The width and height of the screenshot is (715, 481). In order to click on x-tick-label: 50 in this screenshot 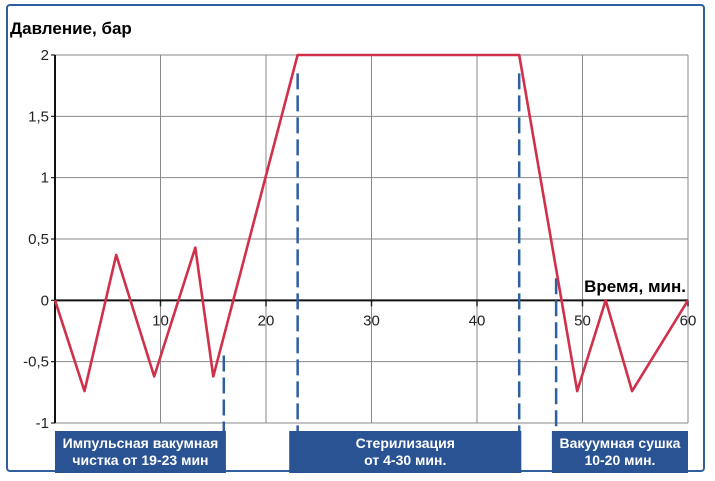, I will do `click(582, 320)`.